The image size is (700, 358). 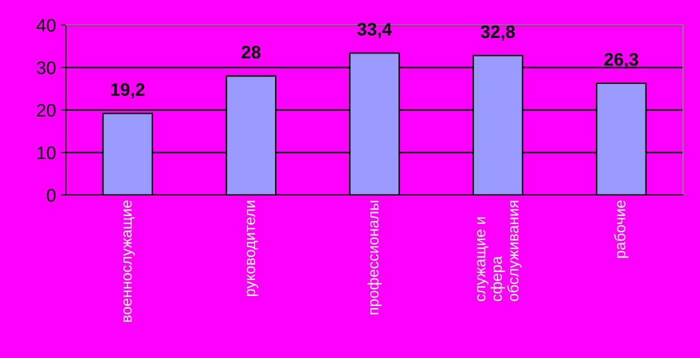 I want to click on data-label: 28, so click(x=251, y=52).